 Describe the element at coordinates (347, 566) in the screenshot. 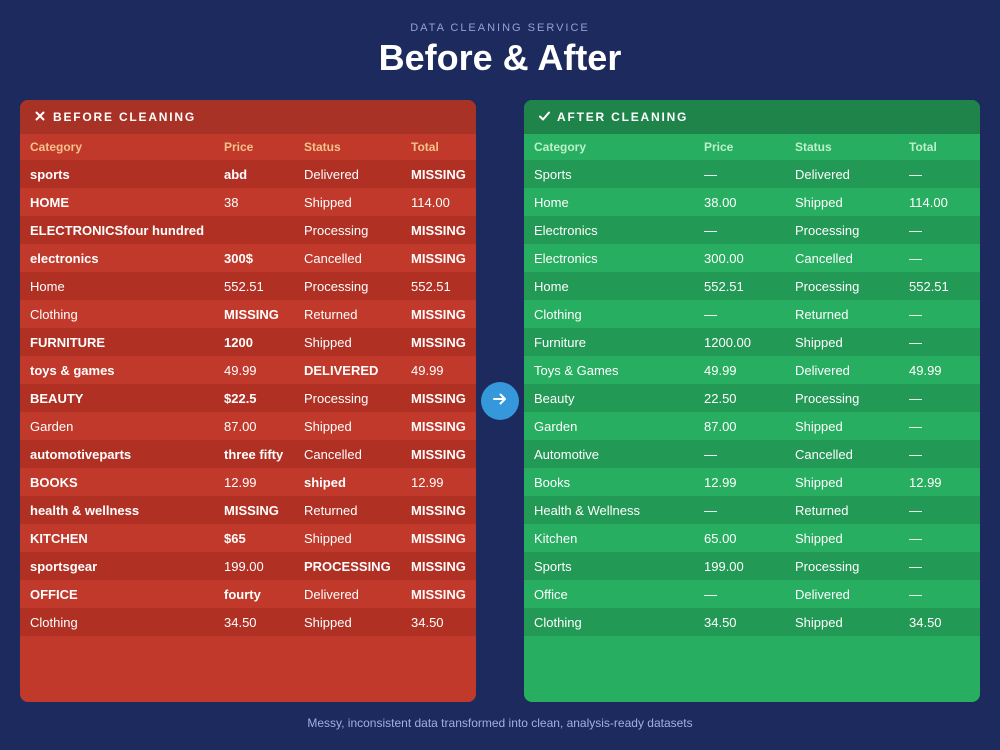

I see `status-cell: PROCESSING` at that location.